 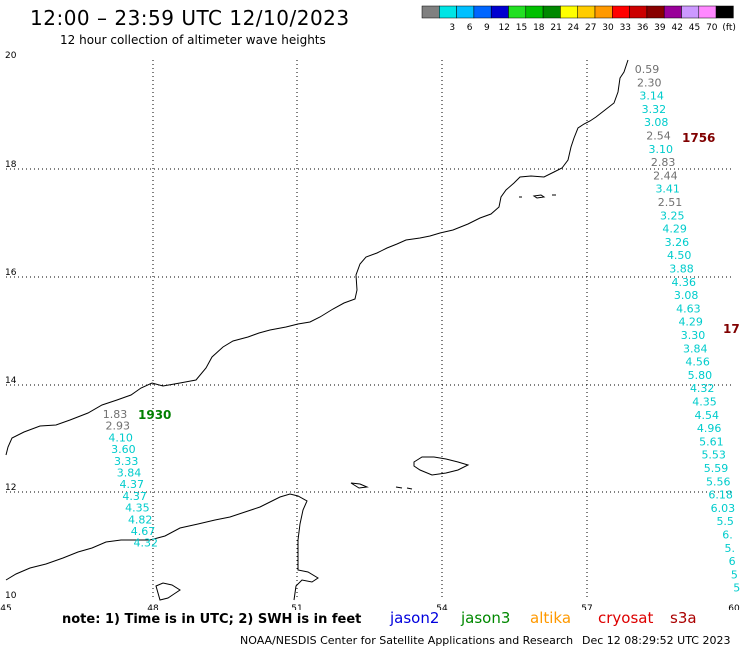 I want to click on coastline-somalia, so click(x=162, y=547).